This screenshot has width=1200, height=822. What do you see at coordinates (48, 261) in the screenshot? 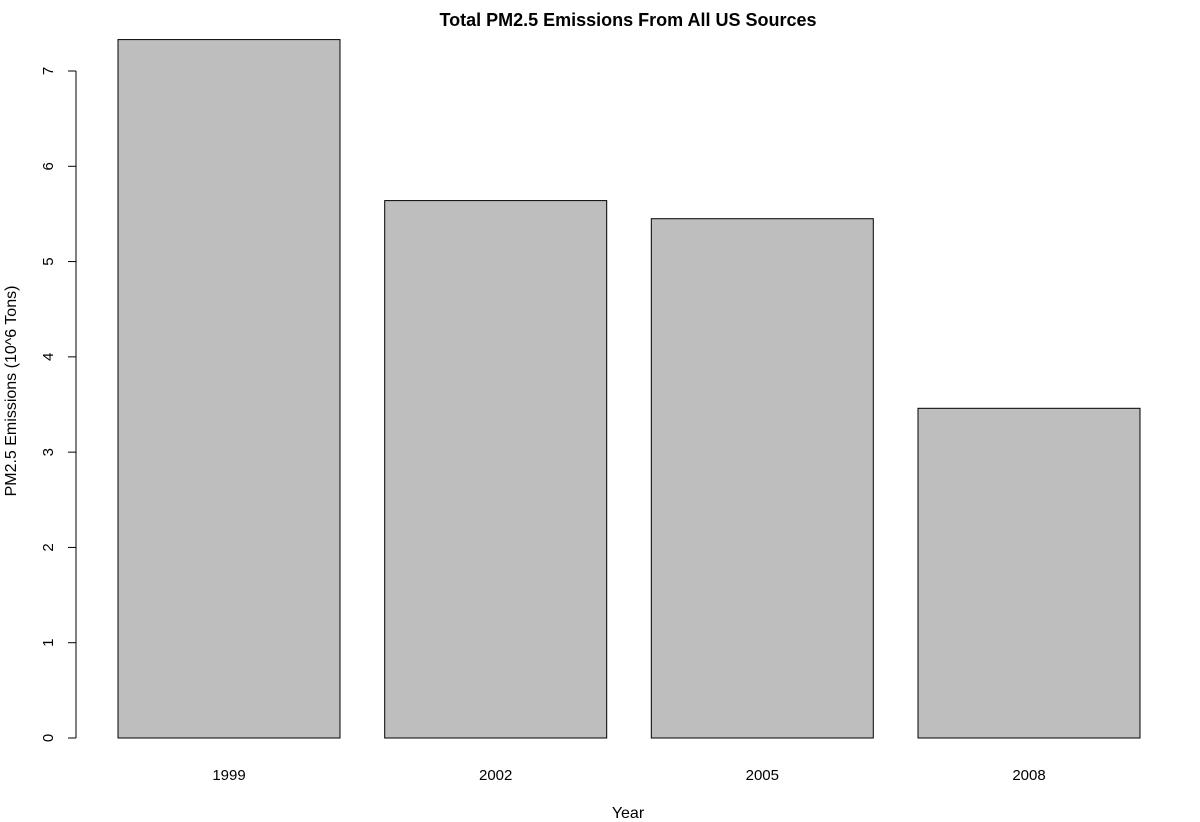
I see `y-tick-label: 5` at bounding box center [48, 261].